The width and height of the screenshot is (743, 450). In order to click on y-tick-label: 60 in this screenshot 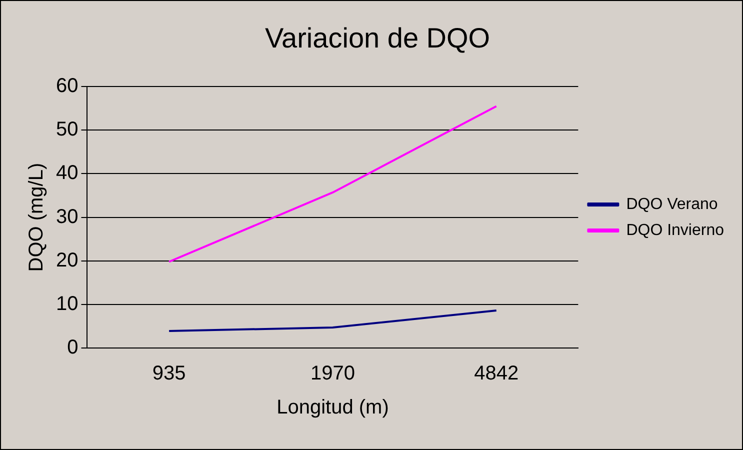, I will do `click(67, 86)`.